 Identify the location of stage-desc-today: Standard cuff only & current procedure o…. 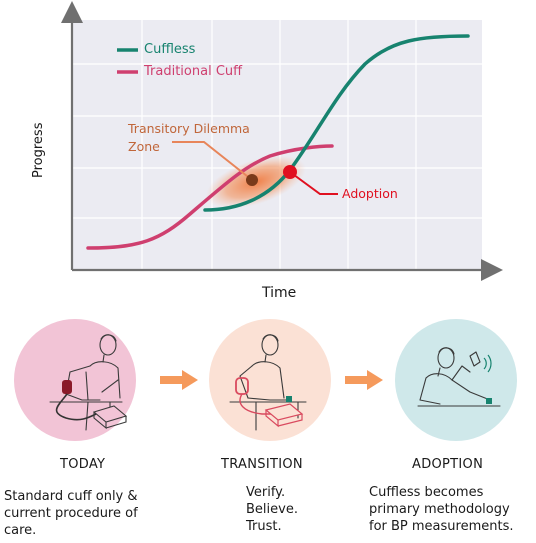
(71, 513).